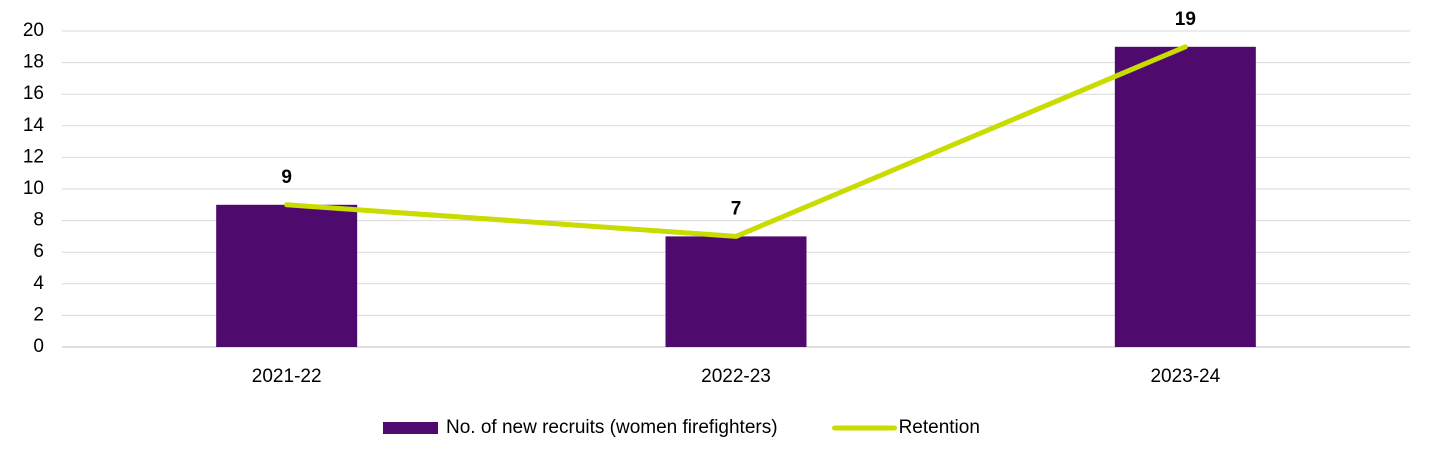 Image resolution: width=1449 pixels, height=458 pixels. I want to click on y-tick-label: 6, so click(38, 251).